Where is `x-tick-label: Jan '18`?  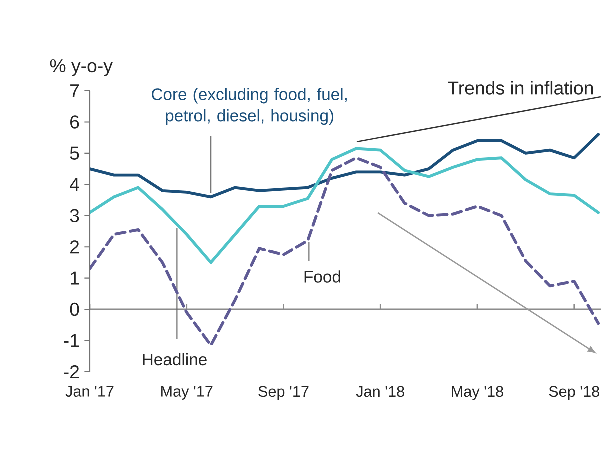 x-tick-label: Jan '18 is located at coordinates (380, 392).